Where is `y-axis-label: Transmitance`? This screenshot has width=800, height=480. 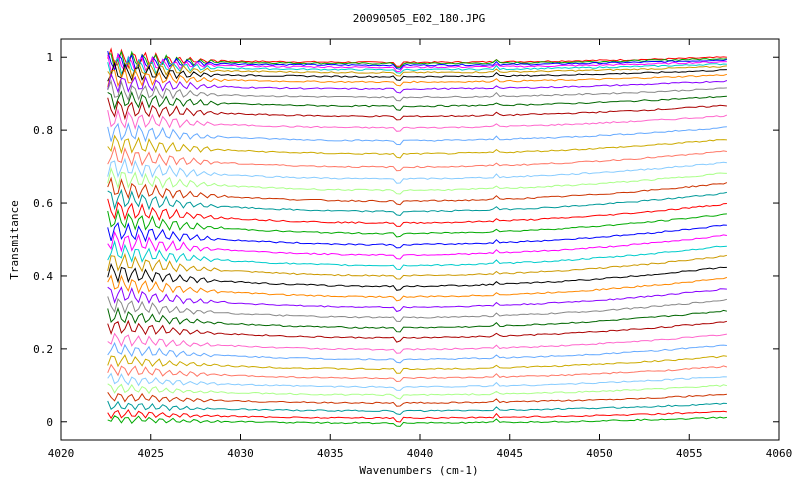 y-axis-label: Transmitance is located at coordinates (14, 239).